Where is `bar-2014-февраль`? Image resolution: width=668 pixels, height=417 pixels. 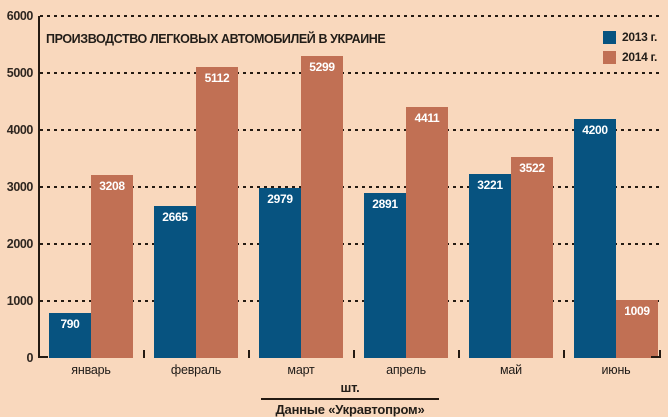
bar-2014-февраль is located at coordinates (217, 212).